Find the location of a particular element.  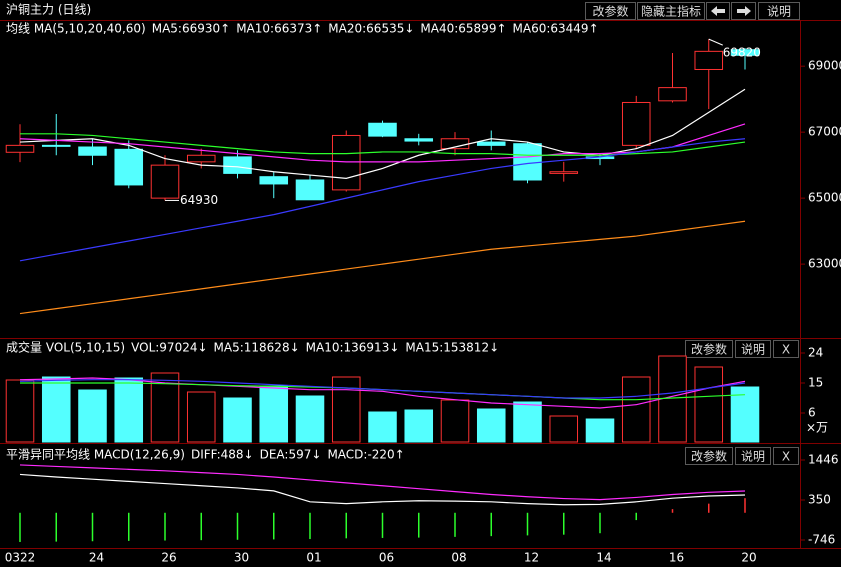

x-tick-label: 14 is located at coordinates (603, 558).